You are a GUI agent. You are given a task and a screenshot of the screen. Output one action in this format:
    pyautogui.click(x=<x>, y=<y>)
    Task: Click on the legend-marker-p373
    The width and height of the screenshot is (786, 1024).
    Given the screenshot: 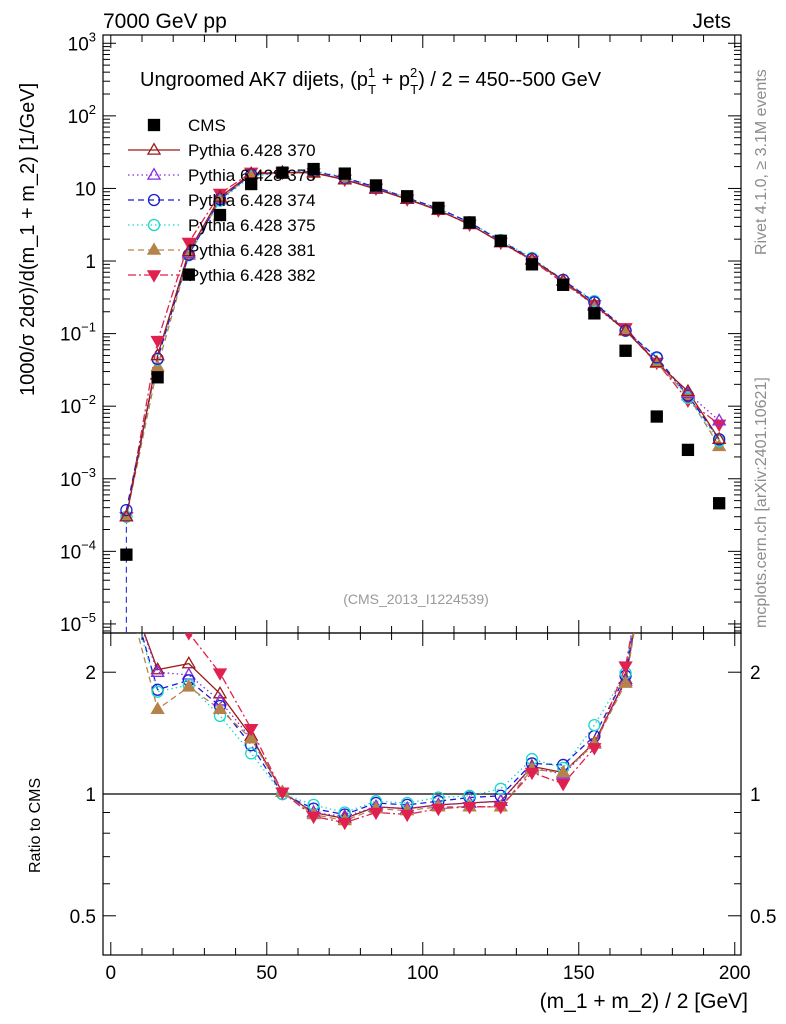 What is the action you would take?
    pyautogui.click(x=154, y=173)
    